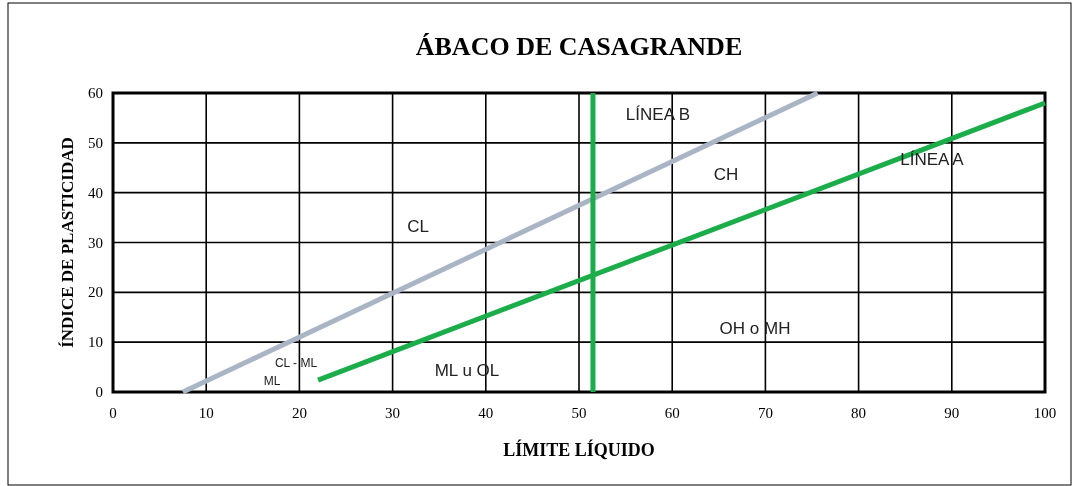 The image size is (1075, 486). I want to click on y-axis-title: ÍNDICE DE PLASTICIDAD, so click(67, 242).